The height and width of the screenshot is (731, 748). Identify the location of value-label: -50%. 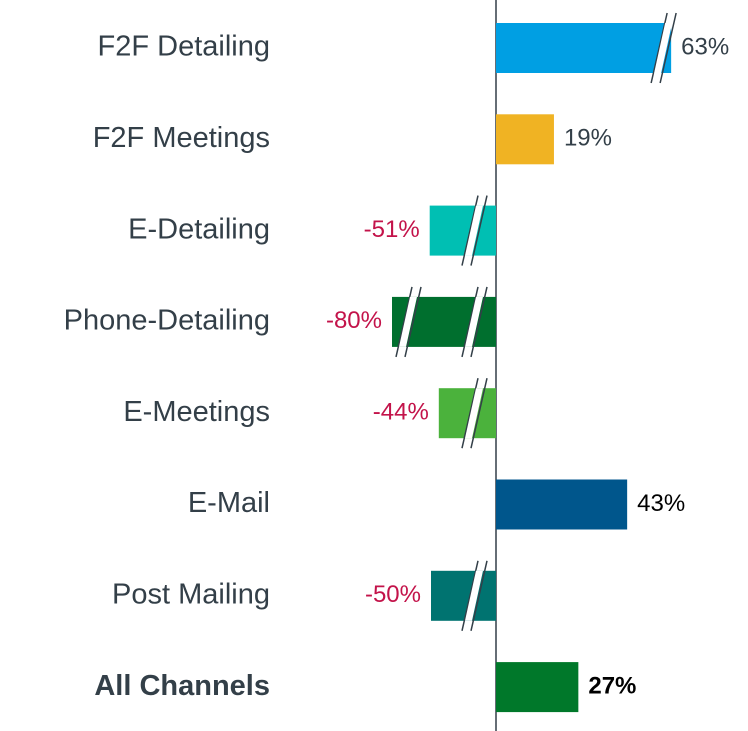
(393, 594).